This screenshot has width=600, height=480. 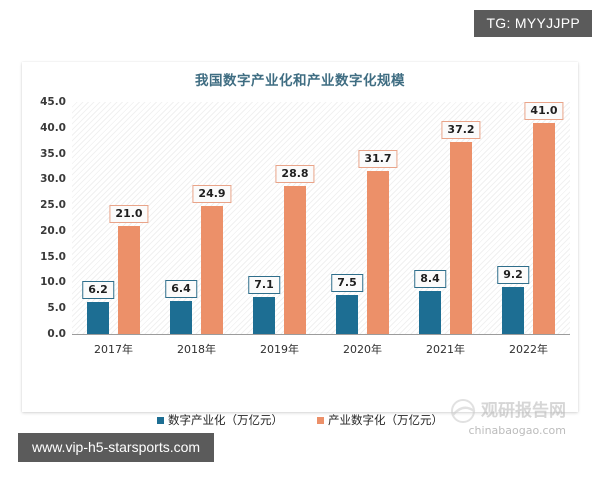 What do you see at coordinates (53, 179) in the screenshot?
I see `y-axis-tick: 30.0` at bounding box center [53, 179].